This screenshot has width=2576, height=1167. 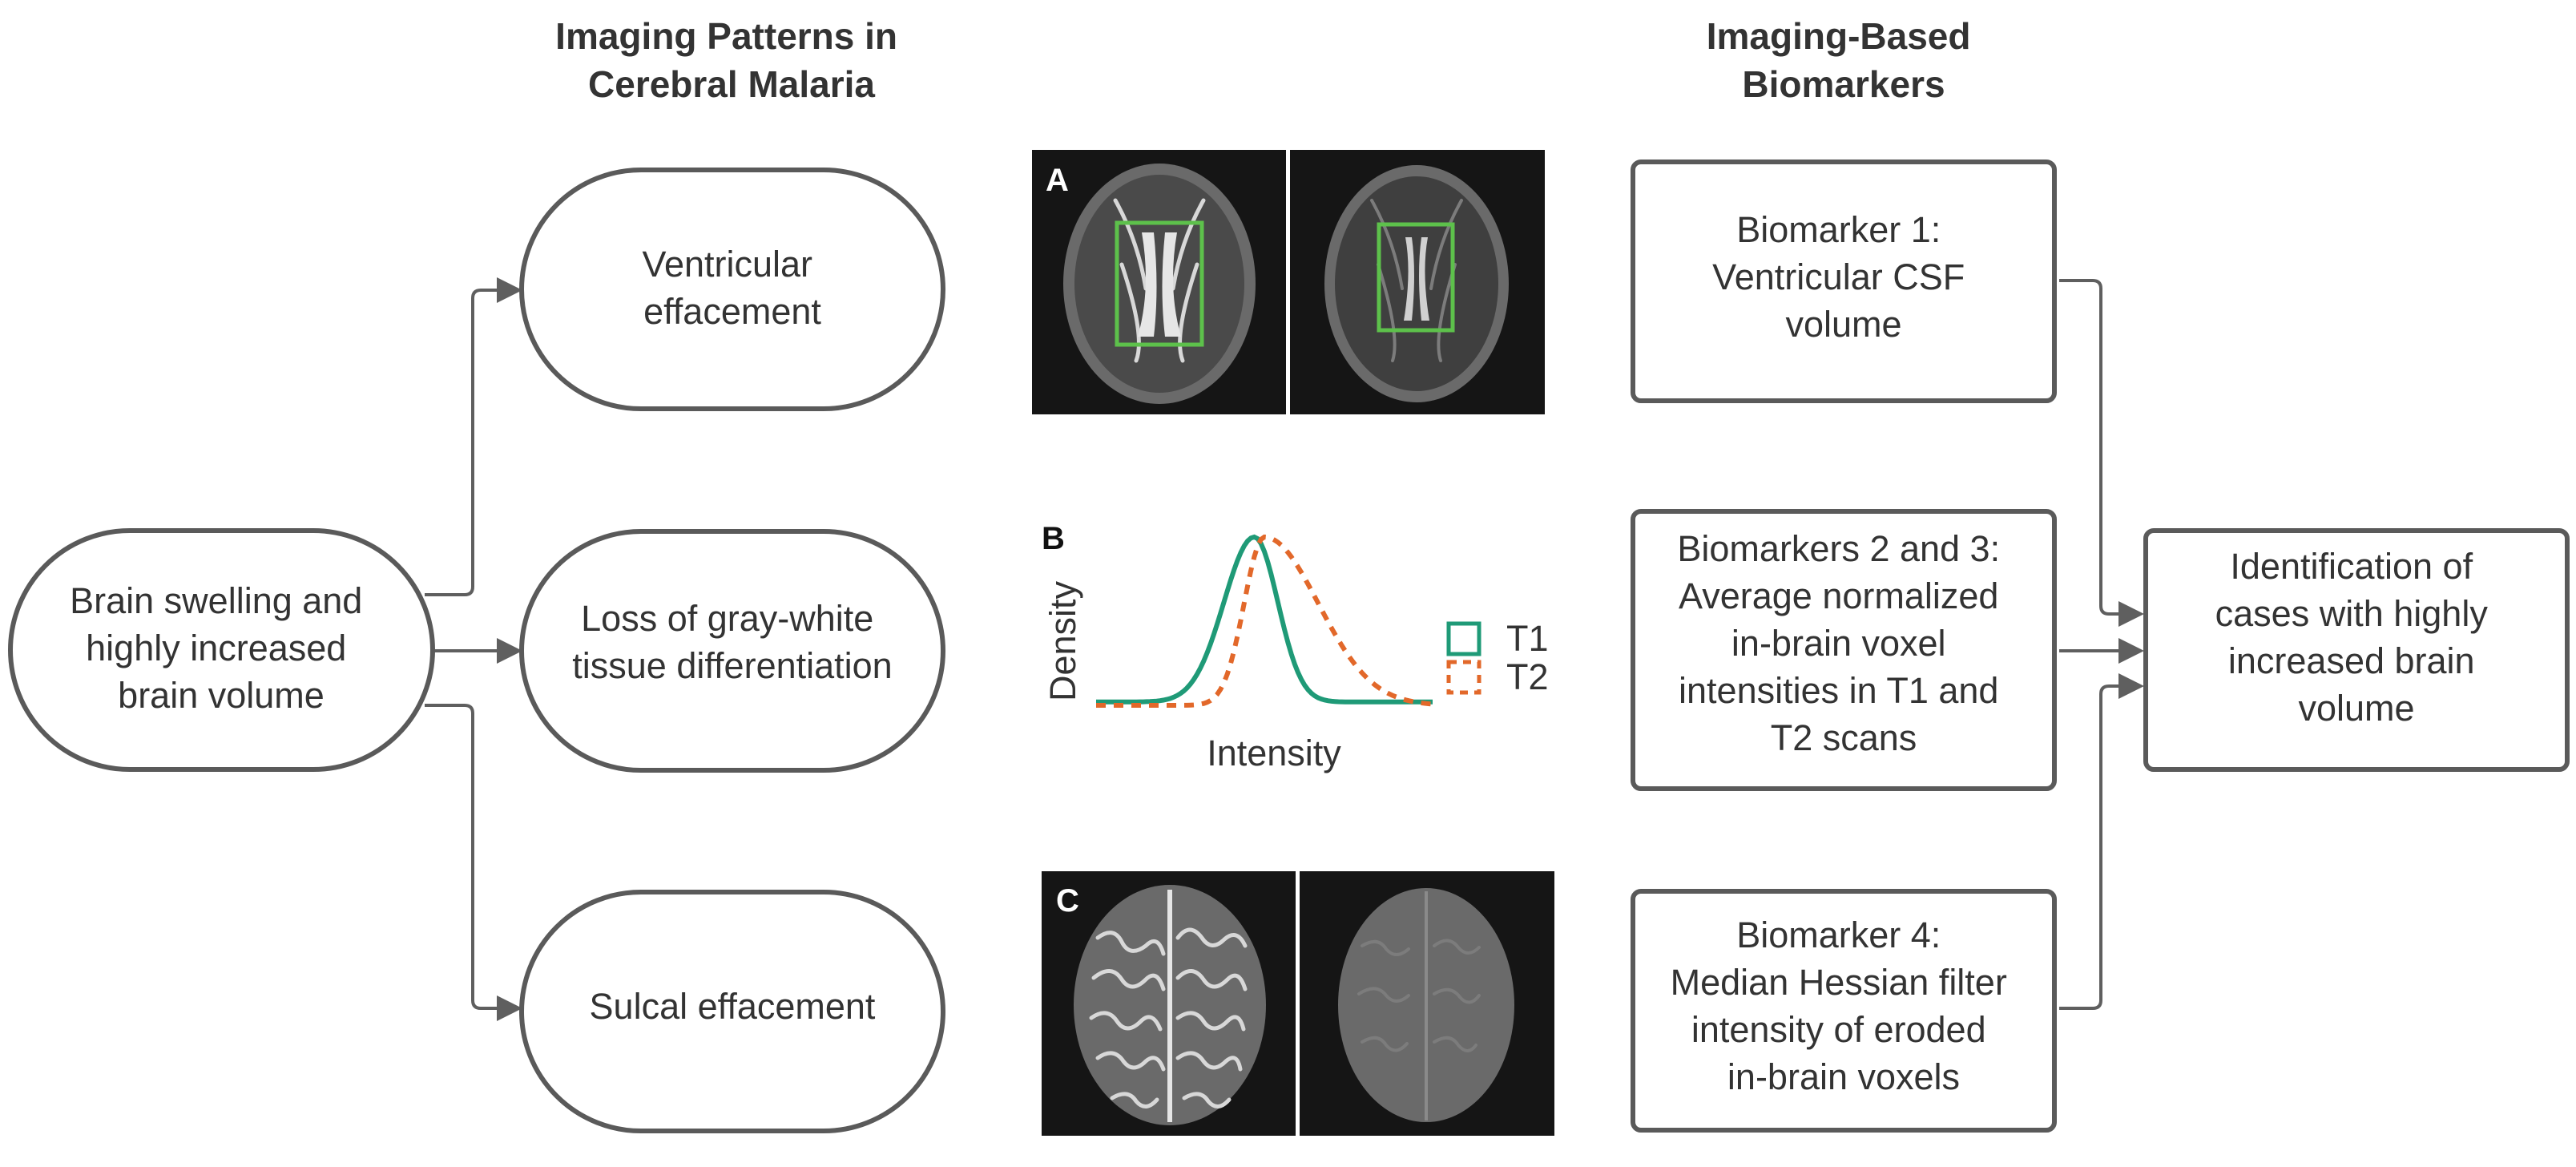 What do you see at coordinates (1298, 1004) in the screenshot?
I see `panel-c-sulcal-scans: C` at bounding box center [1298, 1004].